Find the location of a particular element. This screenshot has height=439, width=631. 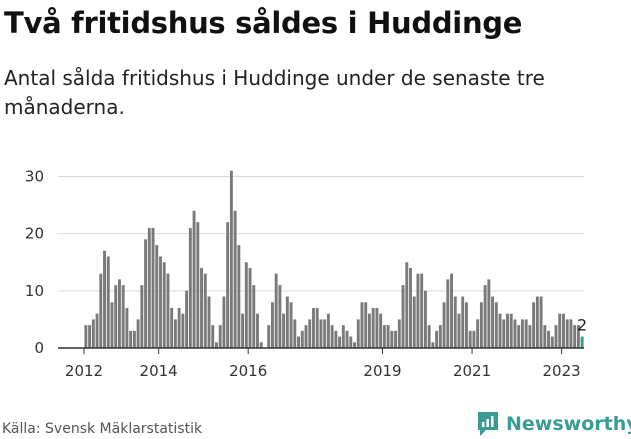

x-tick-label: 2023 is located at coordinates (562, 371).